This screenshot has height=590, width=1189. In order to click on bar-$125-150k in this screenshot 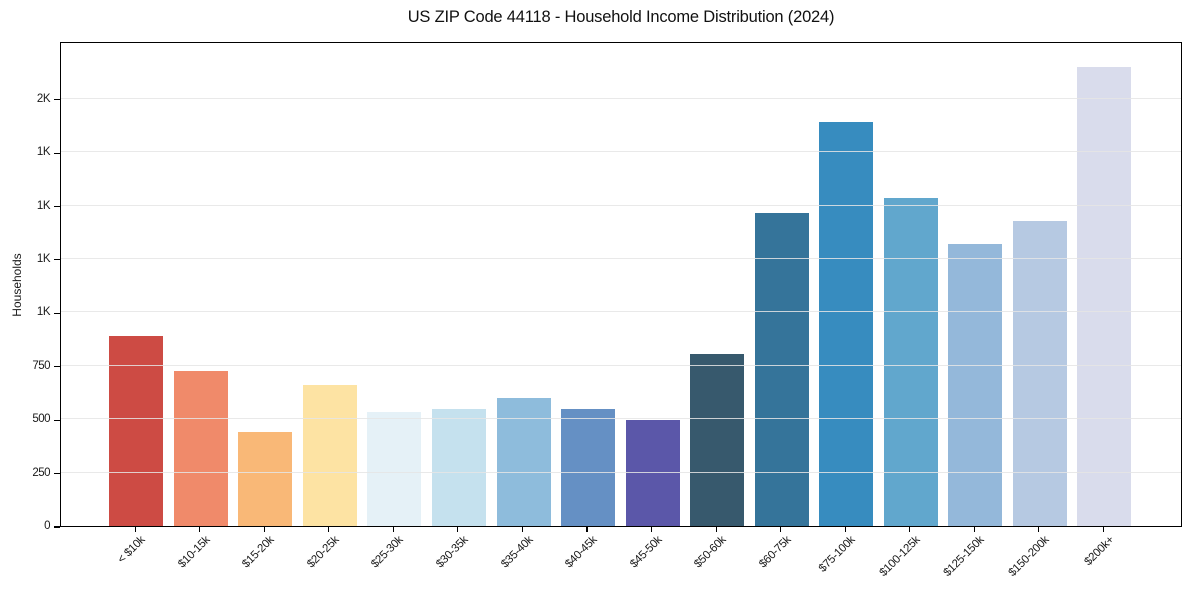, I will do `click(975, 385)`.